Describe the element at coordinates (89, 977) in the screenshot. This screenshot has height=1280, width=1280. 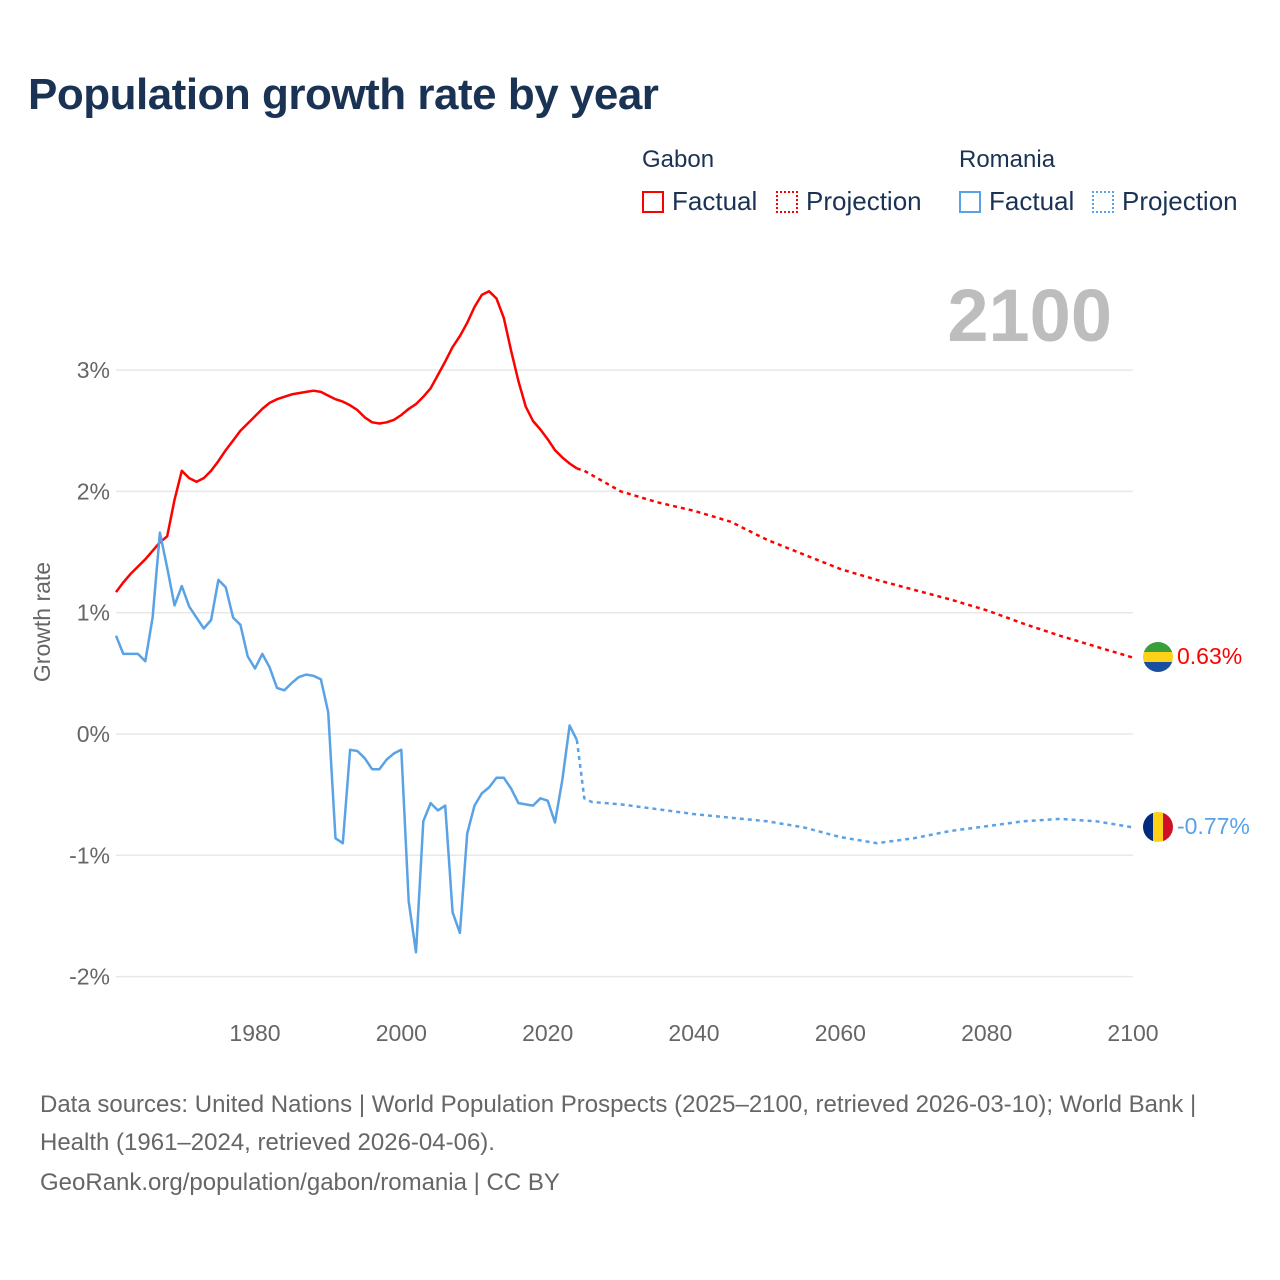
I see `y-tick-label: -2%` at that location.